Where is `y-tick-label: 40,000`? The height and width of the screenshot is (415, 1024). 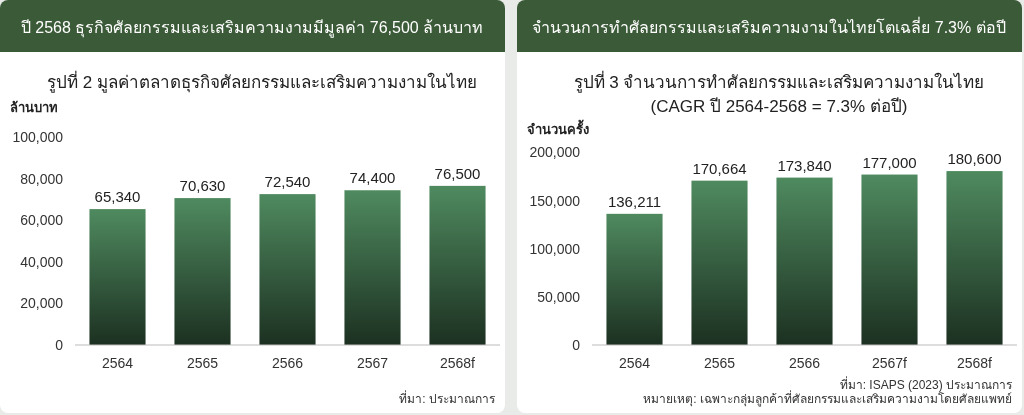
y-tick-label: 40,000 is located at coordinates (42, 261).